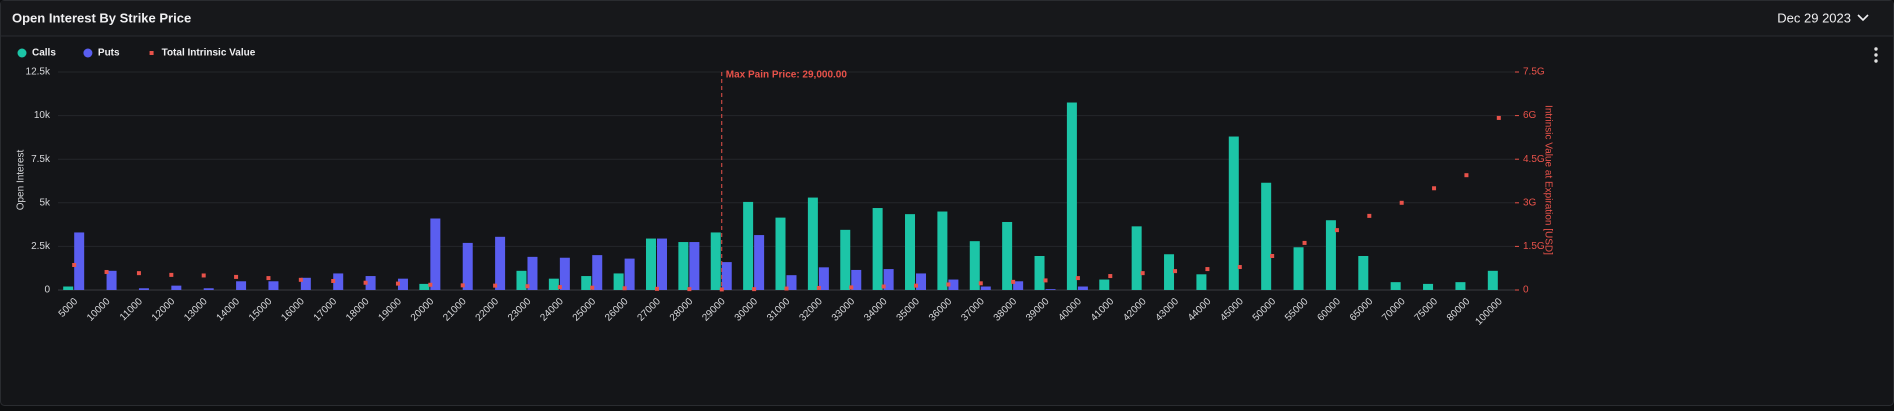 This screenshot has width=1894, height=411. What do you see at coordinates (41, 246) in the screenshot?
I see `y-tick-label: 2.5k` at bounding box center [41, 246].